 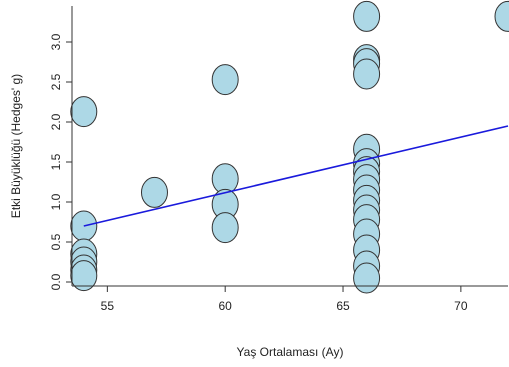 I want to click on x-tick-label: 65, so click(x=343, y=306).